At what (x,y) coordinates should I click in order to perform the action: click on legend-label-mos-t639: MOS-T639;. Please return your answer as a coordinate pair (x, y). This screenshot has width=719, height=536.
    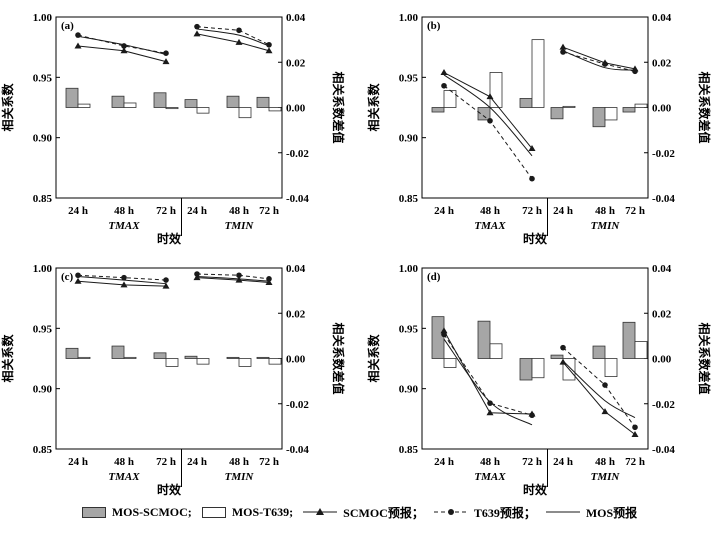
    Looking at the image, I should click on (262, 511).